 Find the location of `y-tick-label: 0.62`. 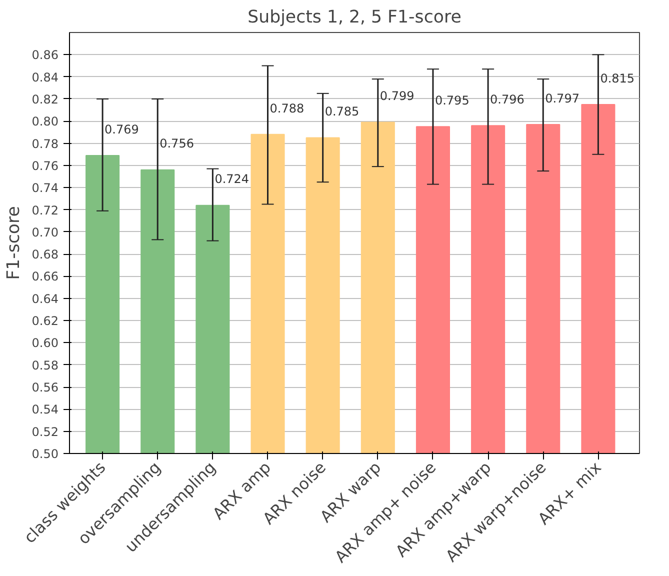

y-tick-label: 0.62 is located at coordinates (45, 321).